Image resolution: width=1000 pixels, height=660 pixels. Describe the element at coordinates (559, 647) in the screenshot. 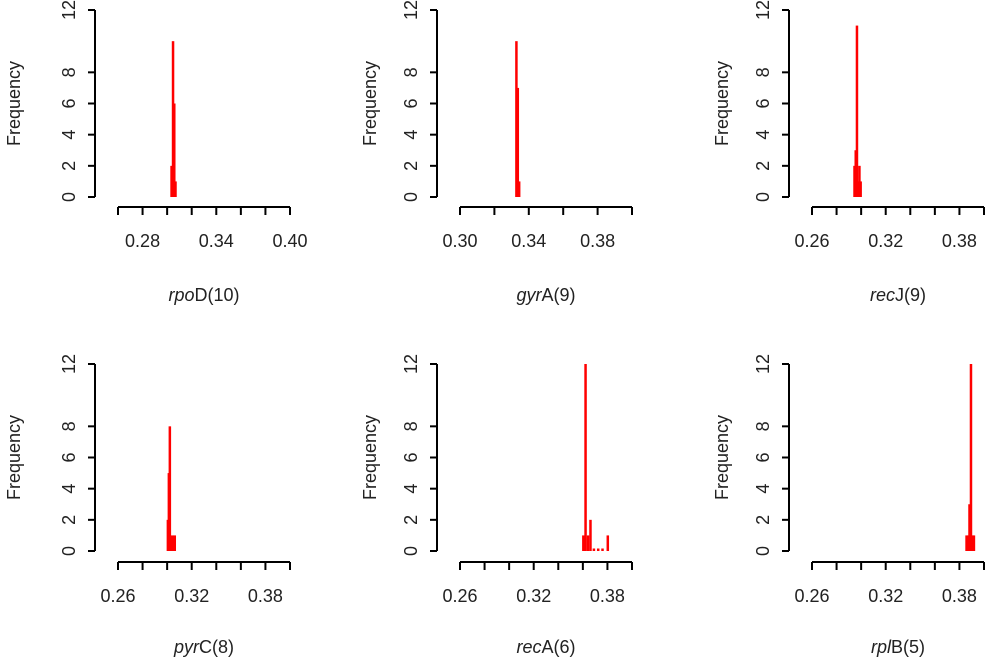

I see `gene-count: A(6)` at that location.